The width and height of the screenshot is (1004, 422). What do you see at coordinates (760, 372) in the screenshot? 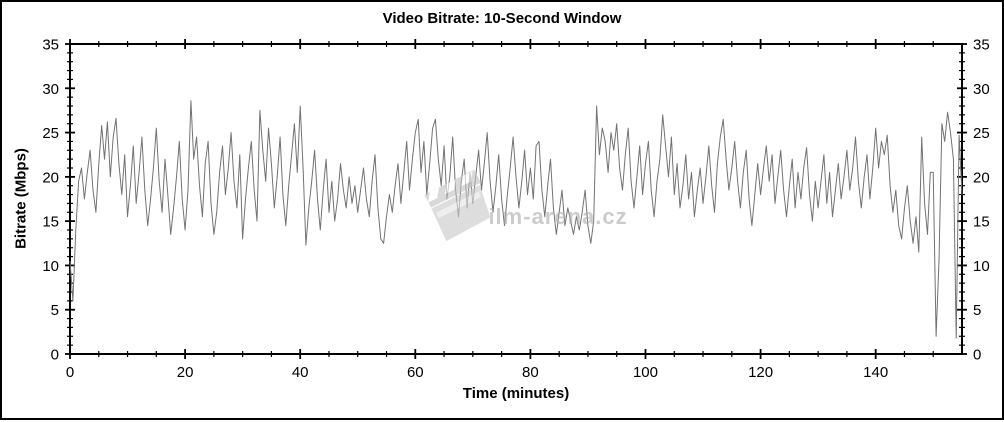
I see `x-tick-label: 120` at bounding box center [760, 372].